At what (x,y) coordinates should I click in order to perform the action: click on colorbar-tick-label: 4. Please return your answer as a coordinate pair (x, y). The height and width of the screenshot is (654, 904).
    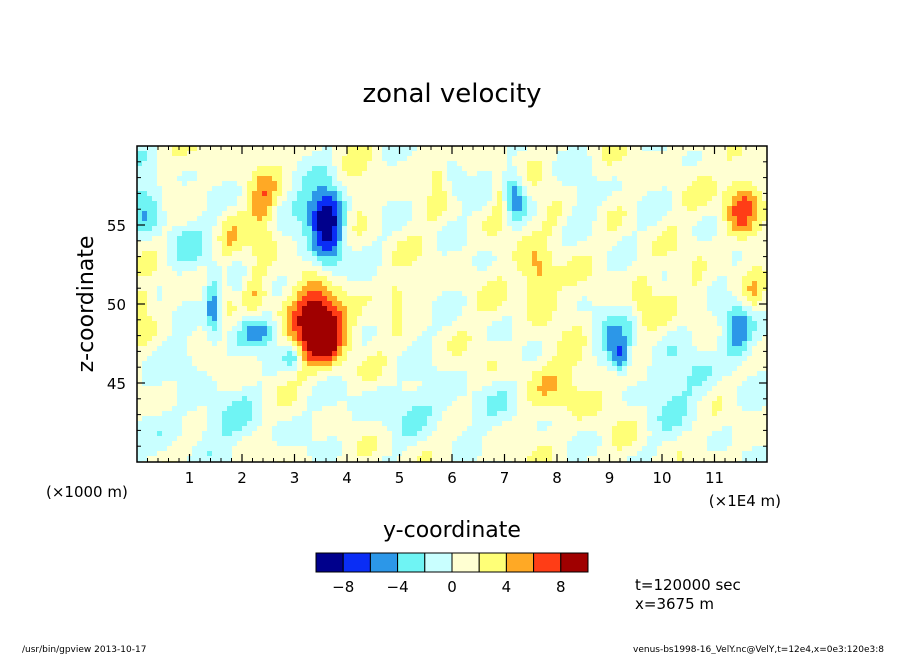
    Looking at the image, I should click on (507, 587).